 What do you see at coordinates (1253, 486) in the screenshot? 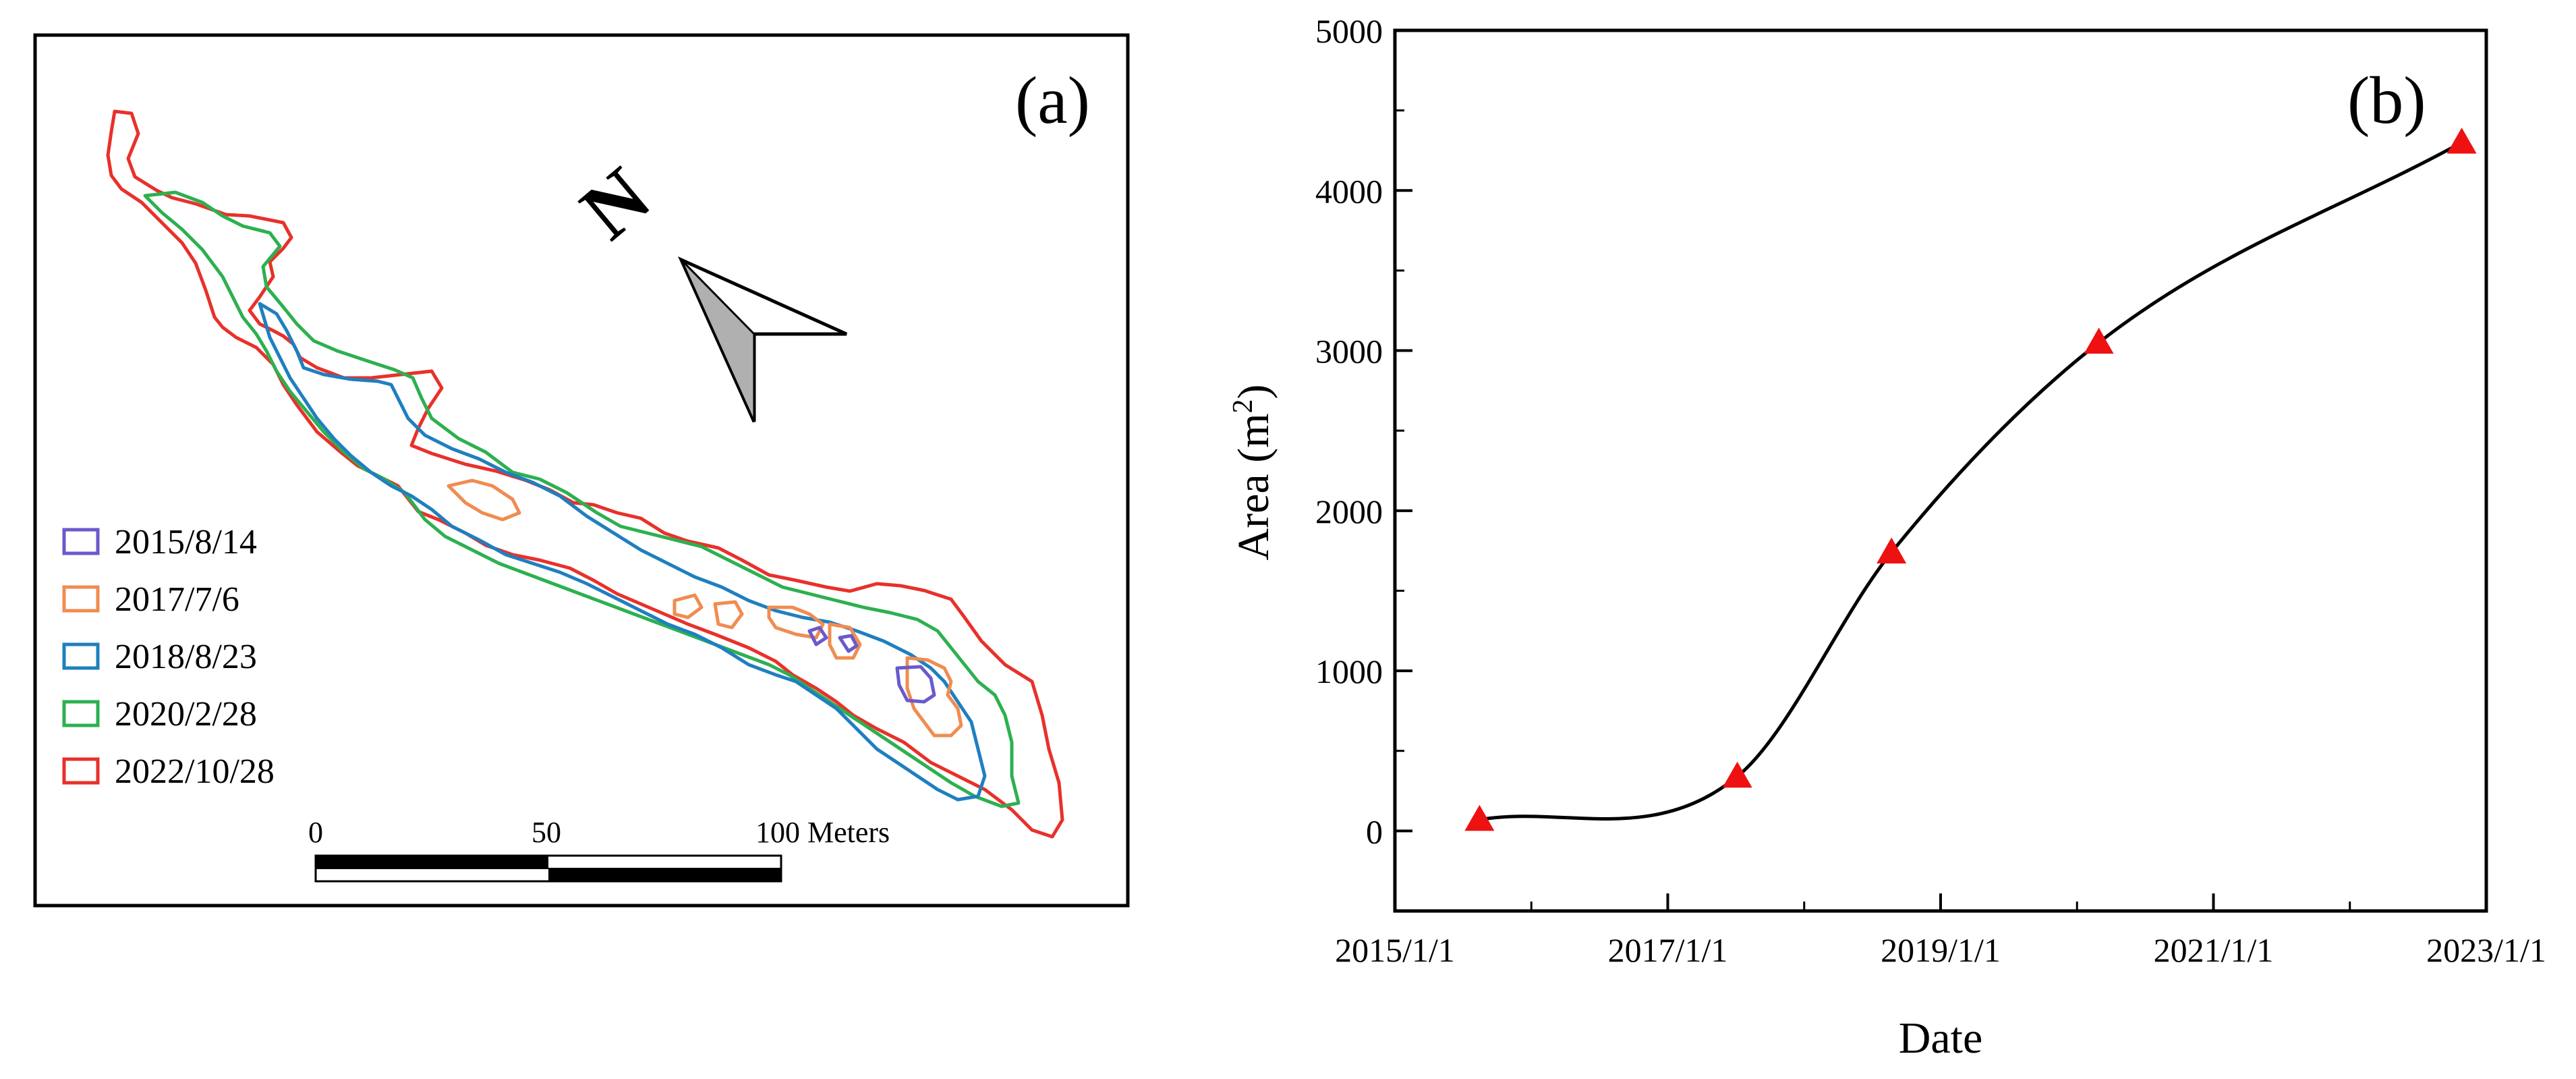
I see `y-axis-label-main: Area (m` at bounding box center [1253, 486].